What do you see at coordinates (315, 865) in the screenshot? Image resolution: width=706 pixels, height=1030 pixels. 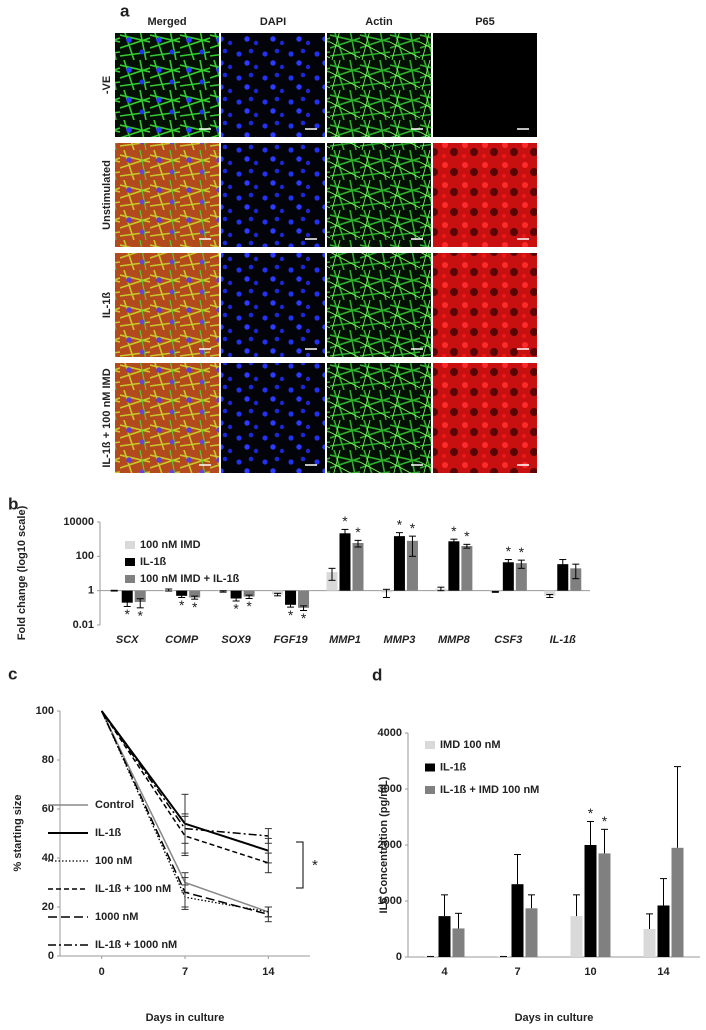 I see `annotation: *` at bounding box center [315, 865].